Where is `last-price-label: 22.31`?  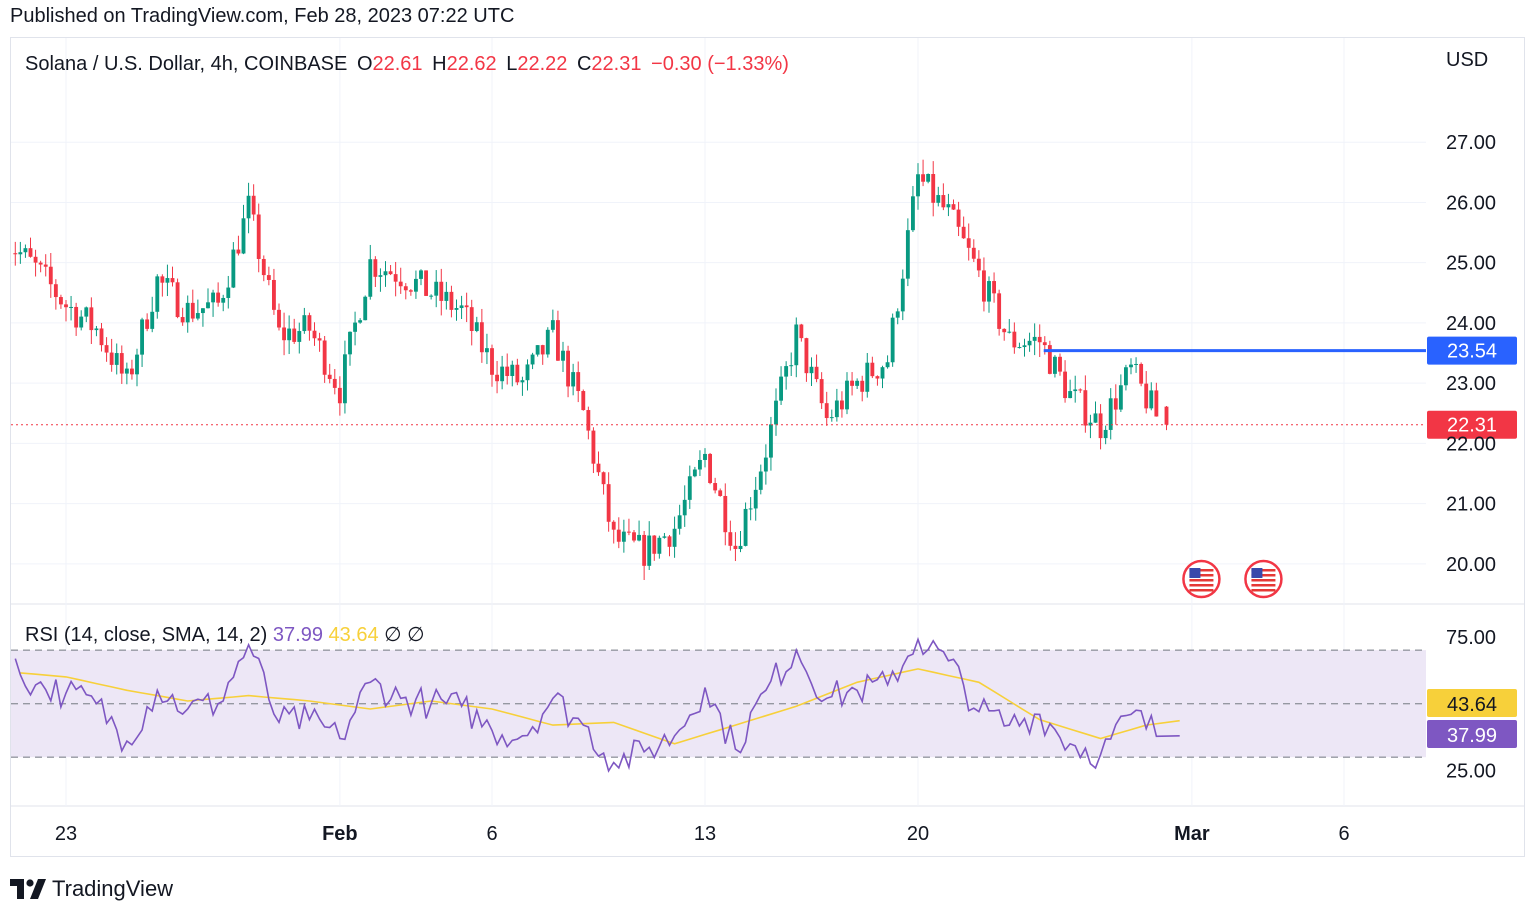 last-price-label: 22.31 is located at coordinates (1472, 426).